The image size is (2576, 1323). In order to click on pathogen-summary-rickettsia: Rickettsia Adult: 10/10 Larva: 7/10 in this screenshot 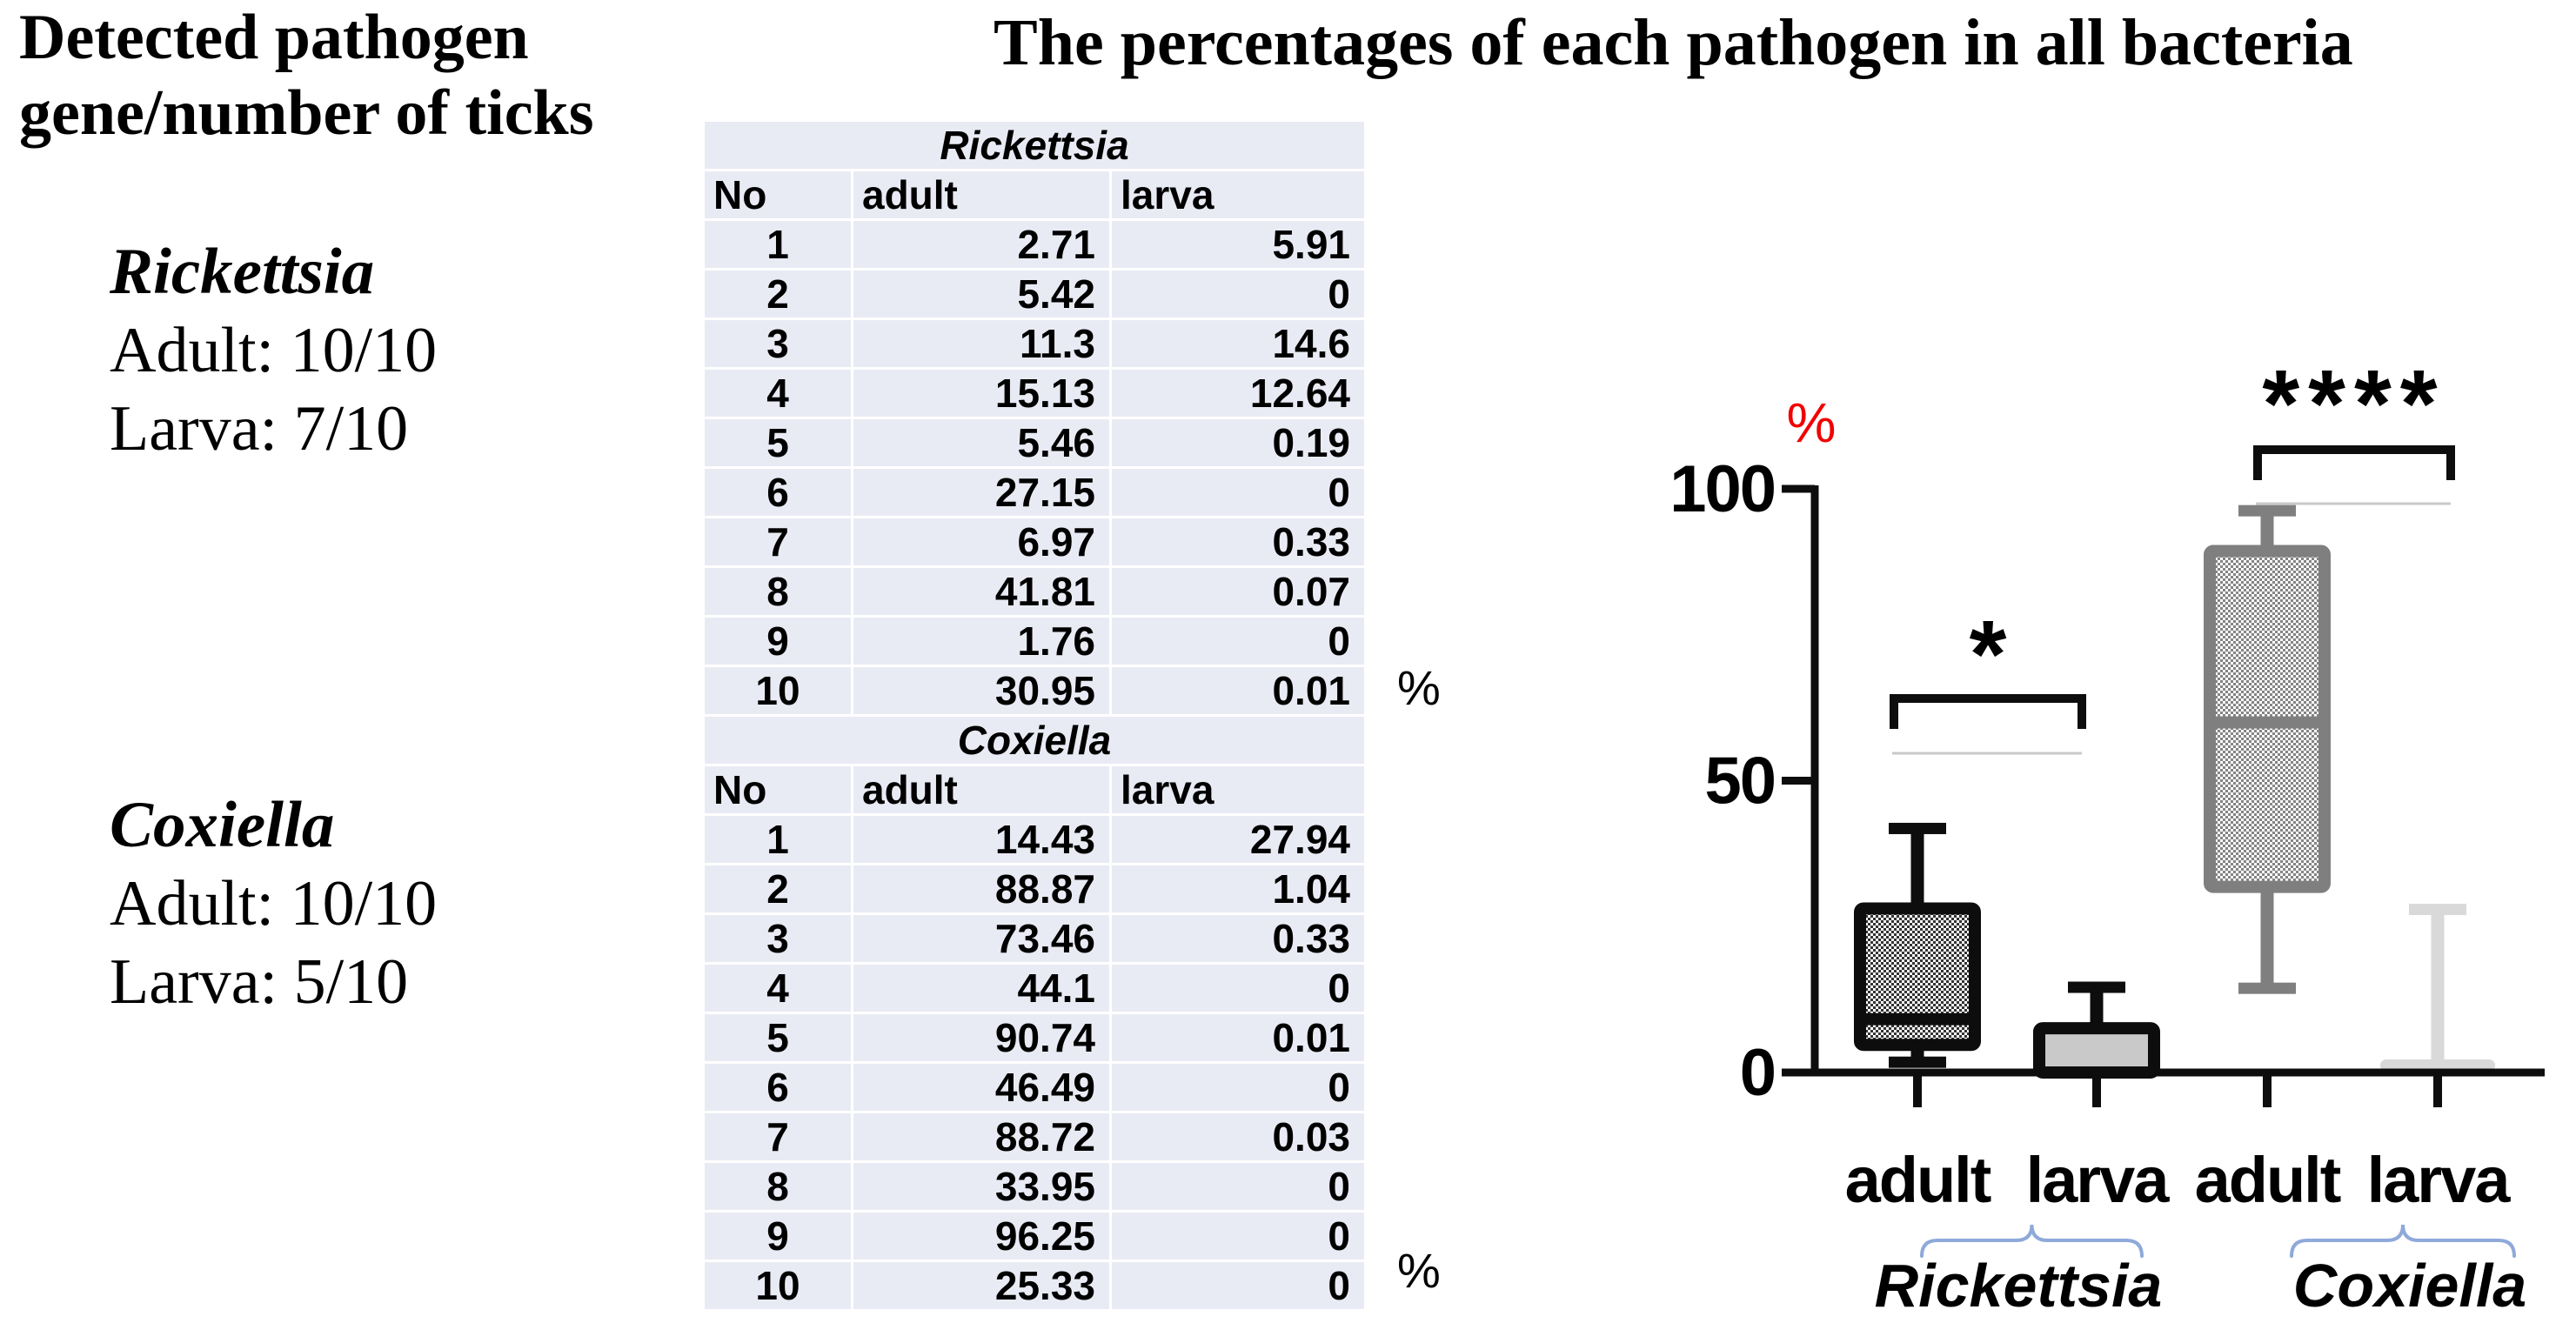, I will do `click(273, 351)`.